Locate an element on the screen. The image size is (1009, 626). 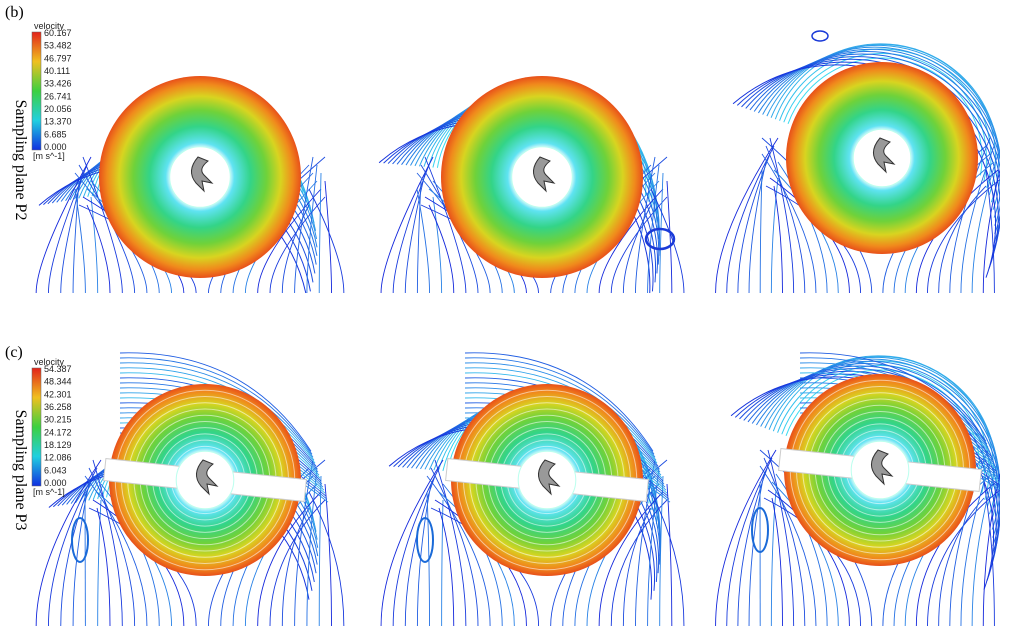
legend-tick-label: 12.086 is located at coordinates (58, 458).